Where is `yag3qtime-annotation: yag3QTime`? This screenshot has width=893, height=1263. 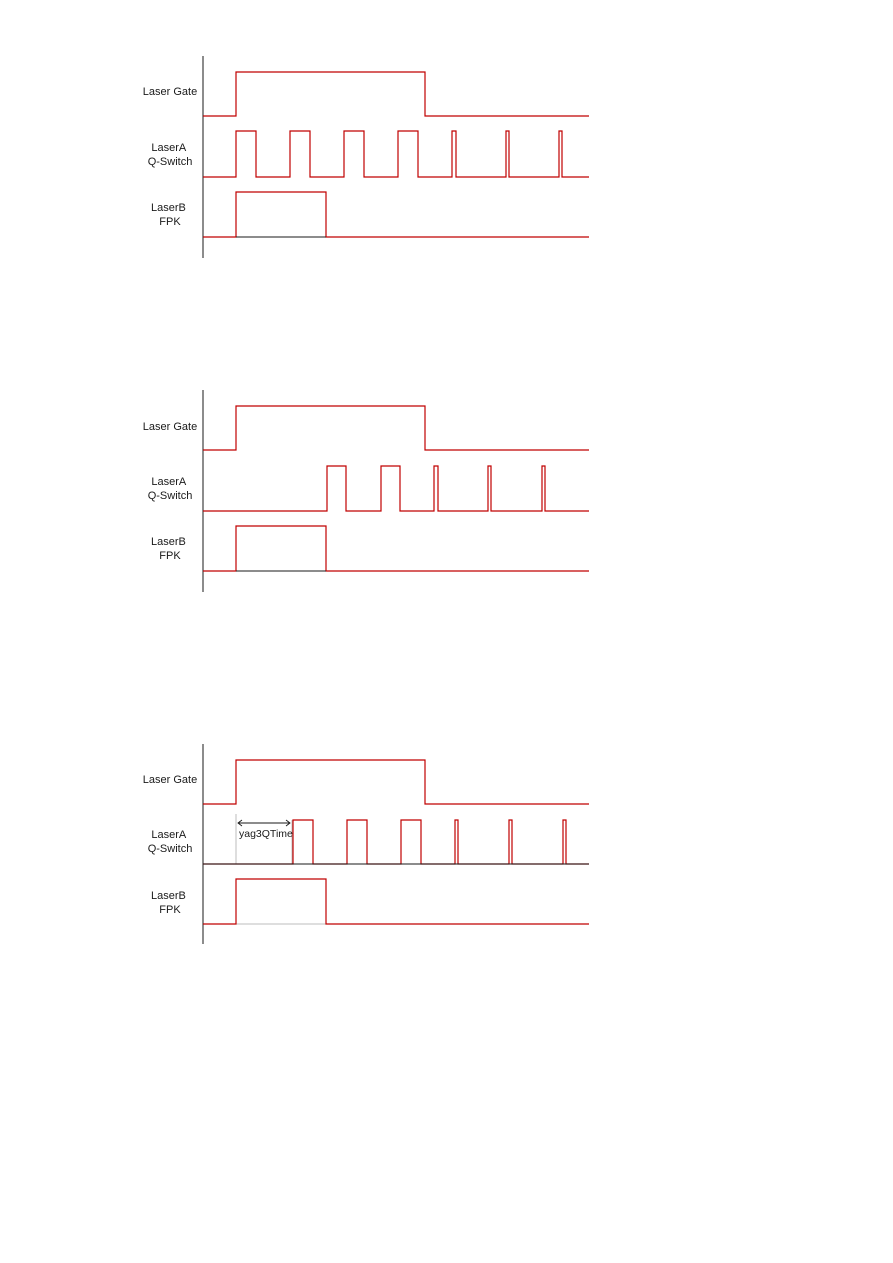 yag3qtime-annotation: yag3QTime is located at coordinates (266, 834).